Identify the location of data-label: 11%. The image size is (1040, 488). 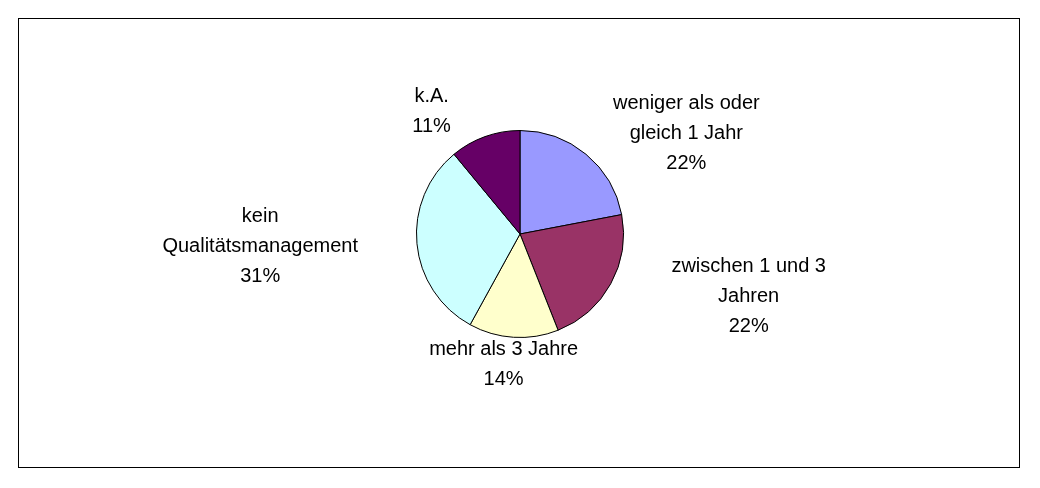
(432, 124).